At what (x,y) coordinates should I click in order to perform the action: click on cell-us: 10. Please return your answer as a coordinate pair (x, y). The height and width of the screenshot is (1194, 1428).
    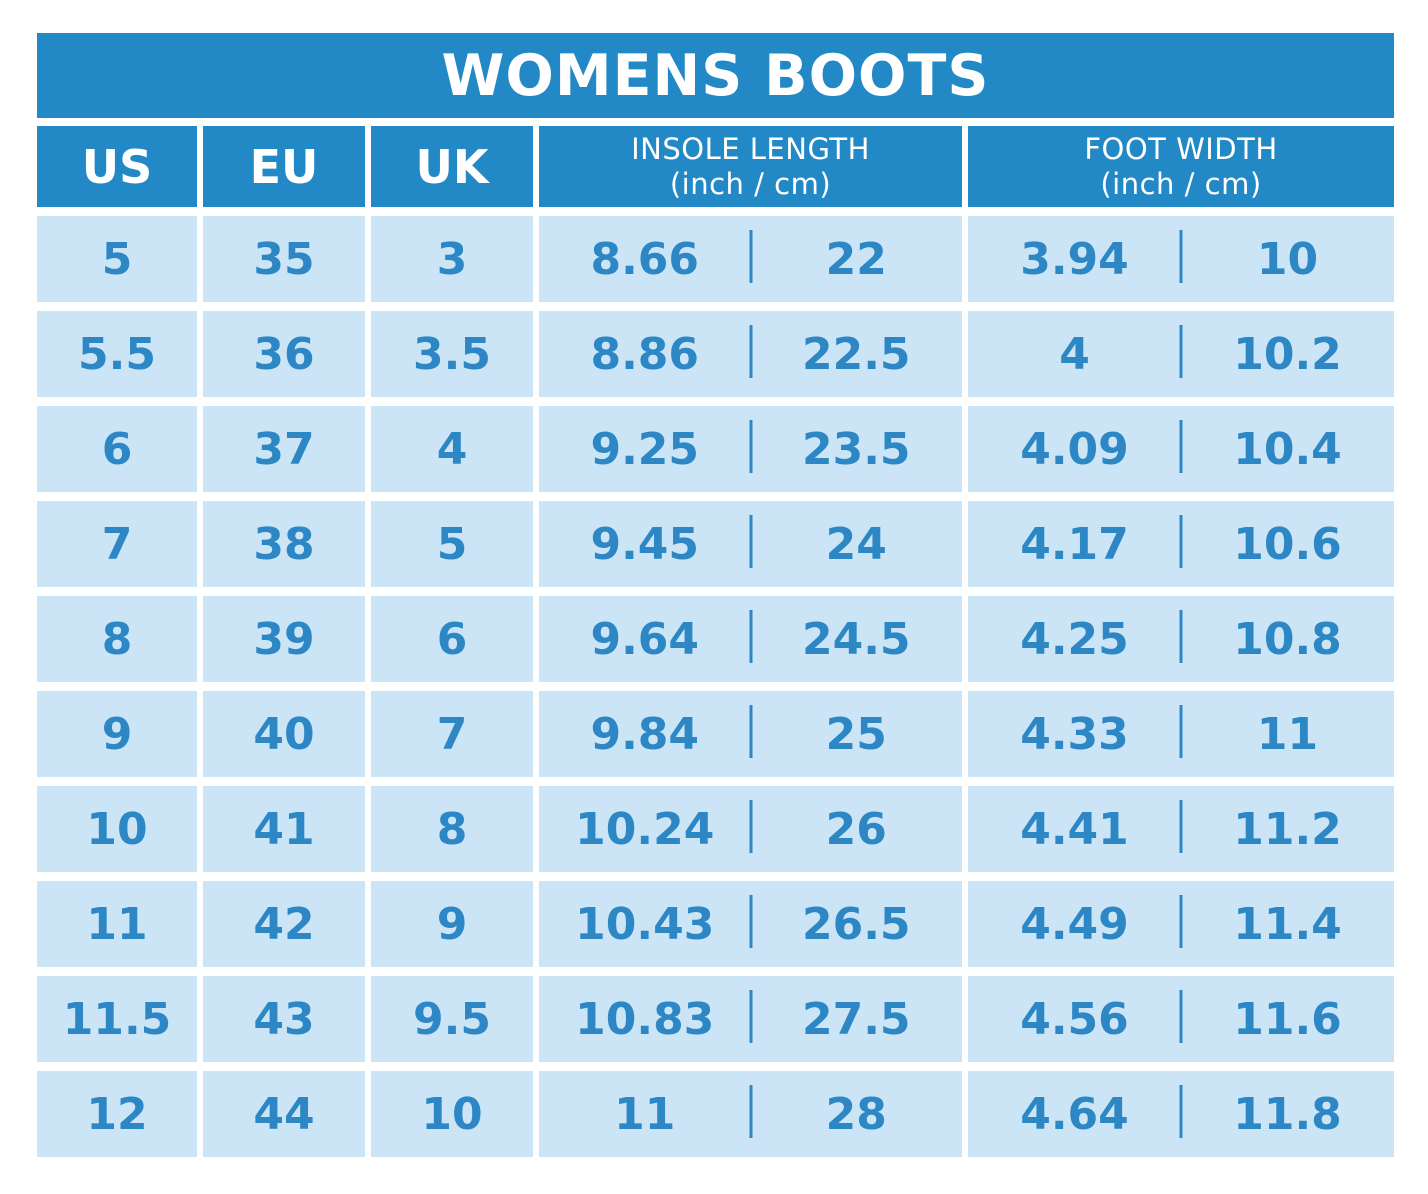
    Looking at the image, I should click on (117, 829).